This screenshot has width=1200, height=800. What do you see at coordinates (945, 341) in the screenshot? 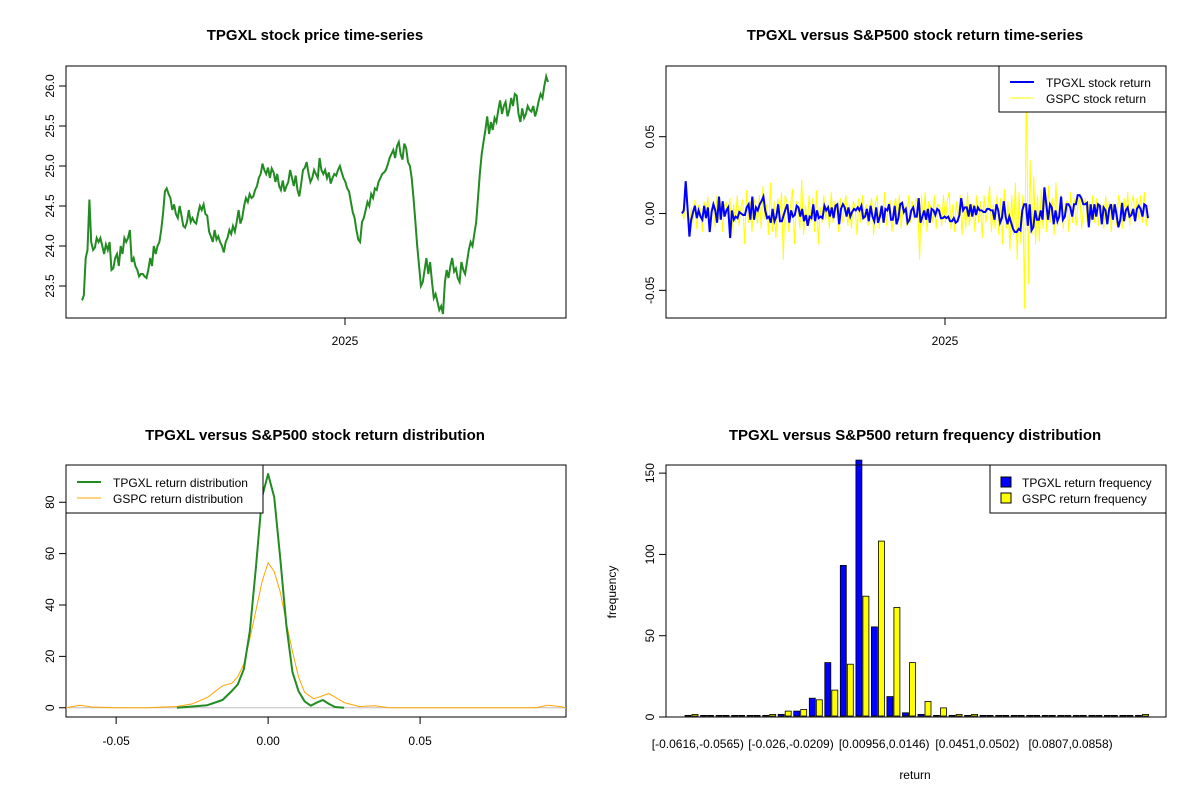
I see `returns-x-tick-label: 2025` at bounding box center [945, 341].